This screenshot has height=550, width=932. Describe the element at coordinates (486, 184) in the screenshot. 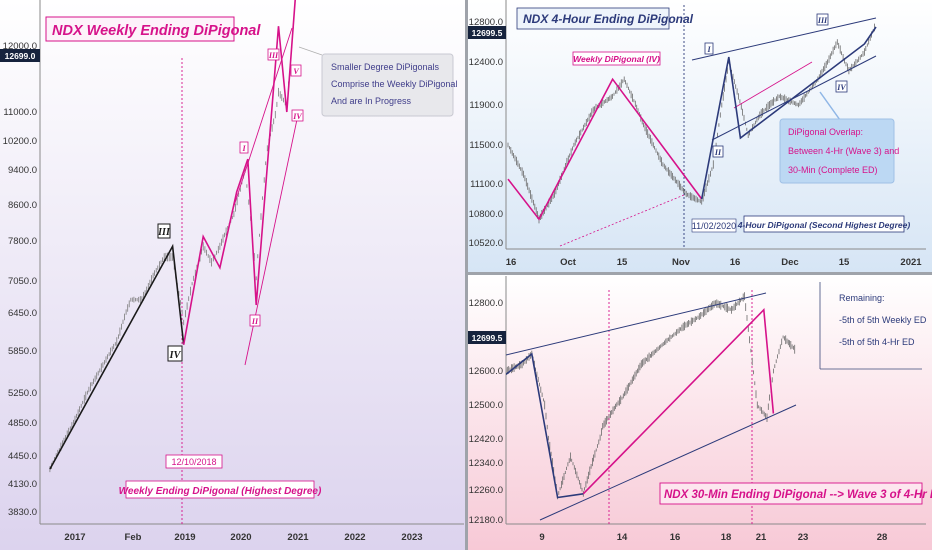

I see `y-tick-label: 11100.0` at that location.